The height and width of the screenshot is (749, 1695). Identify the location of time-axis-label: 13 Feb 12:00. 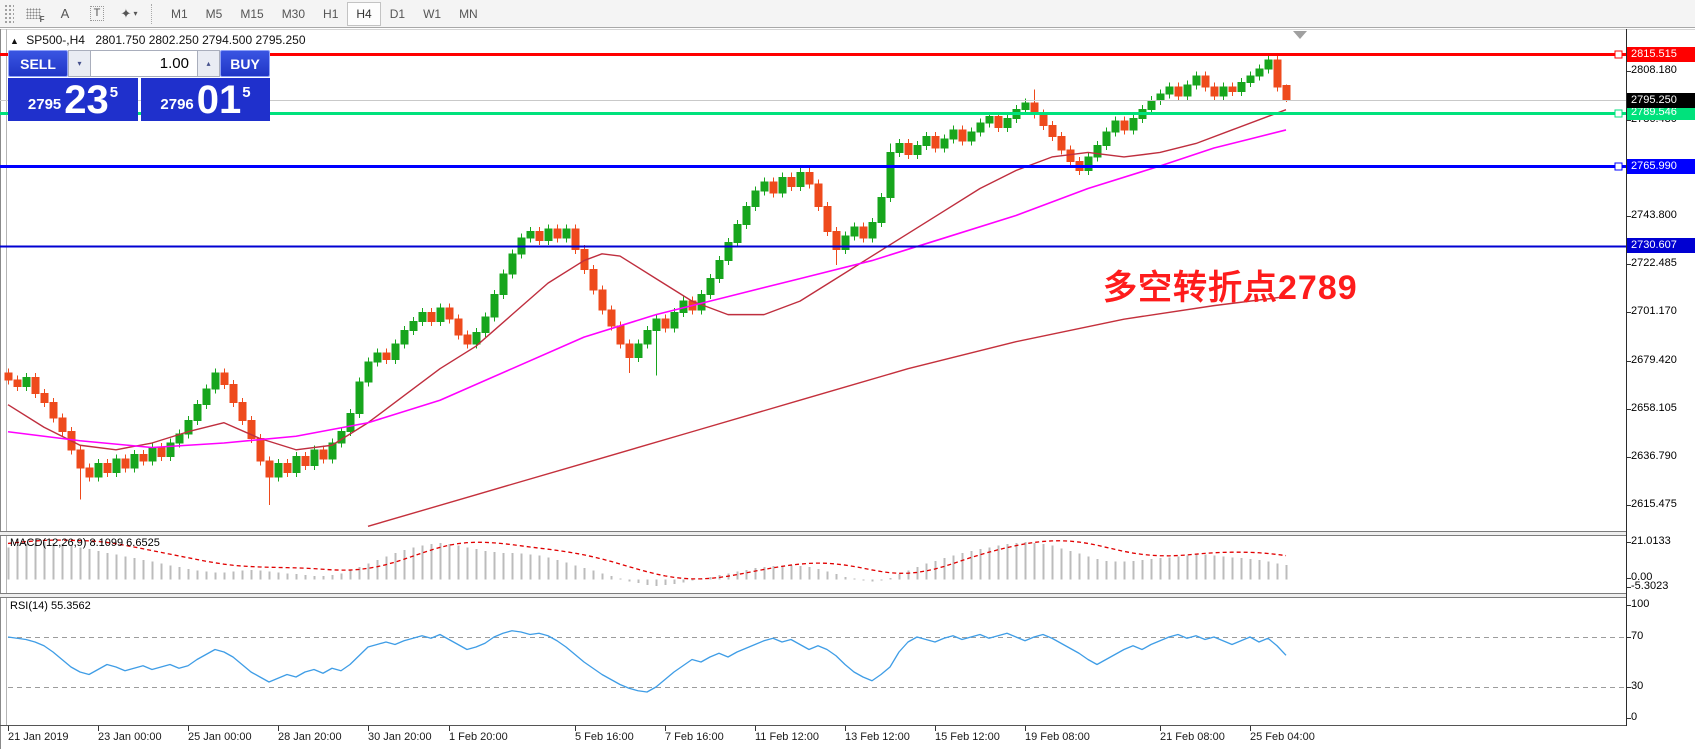
(877, 737).